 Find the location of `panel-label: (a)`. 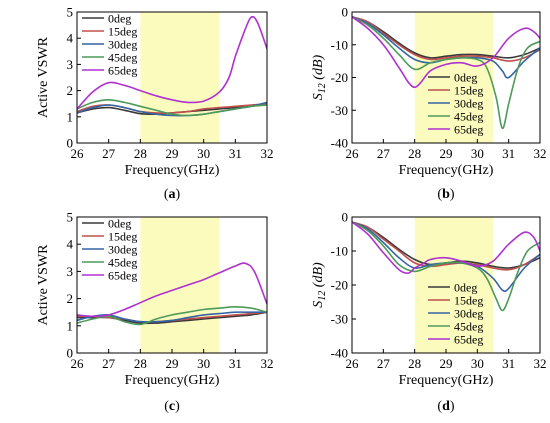

panel-label: (a) is located at coordinates (172, 194).